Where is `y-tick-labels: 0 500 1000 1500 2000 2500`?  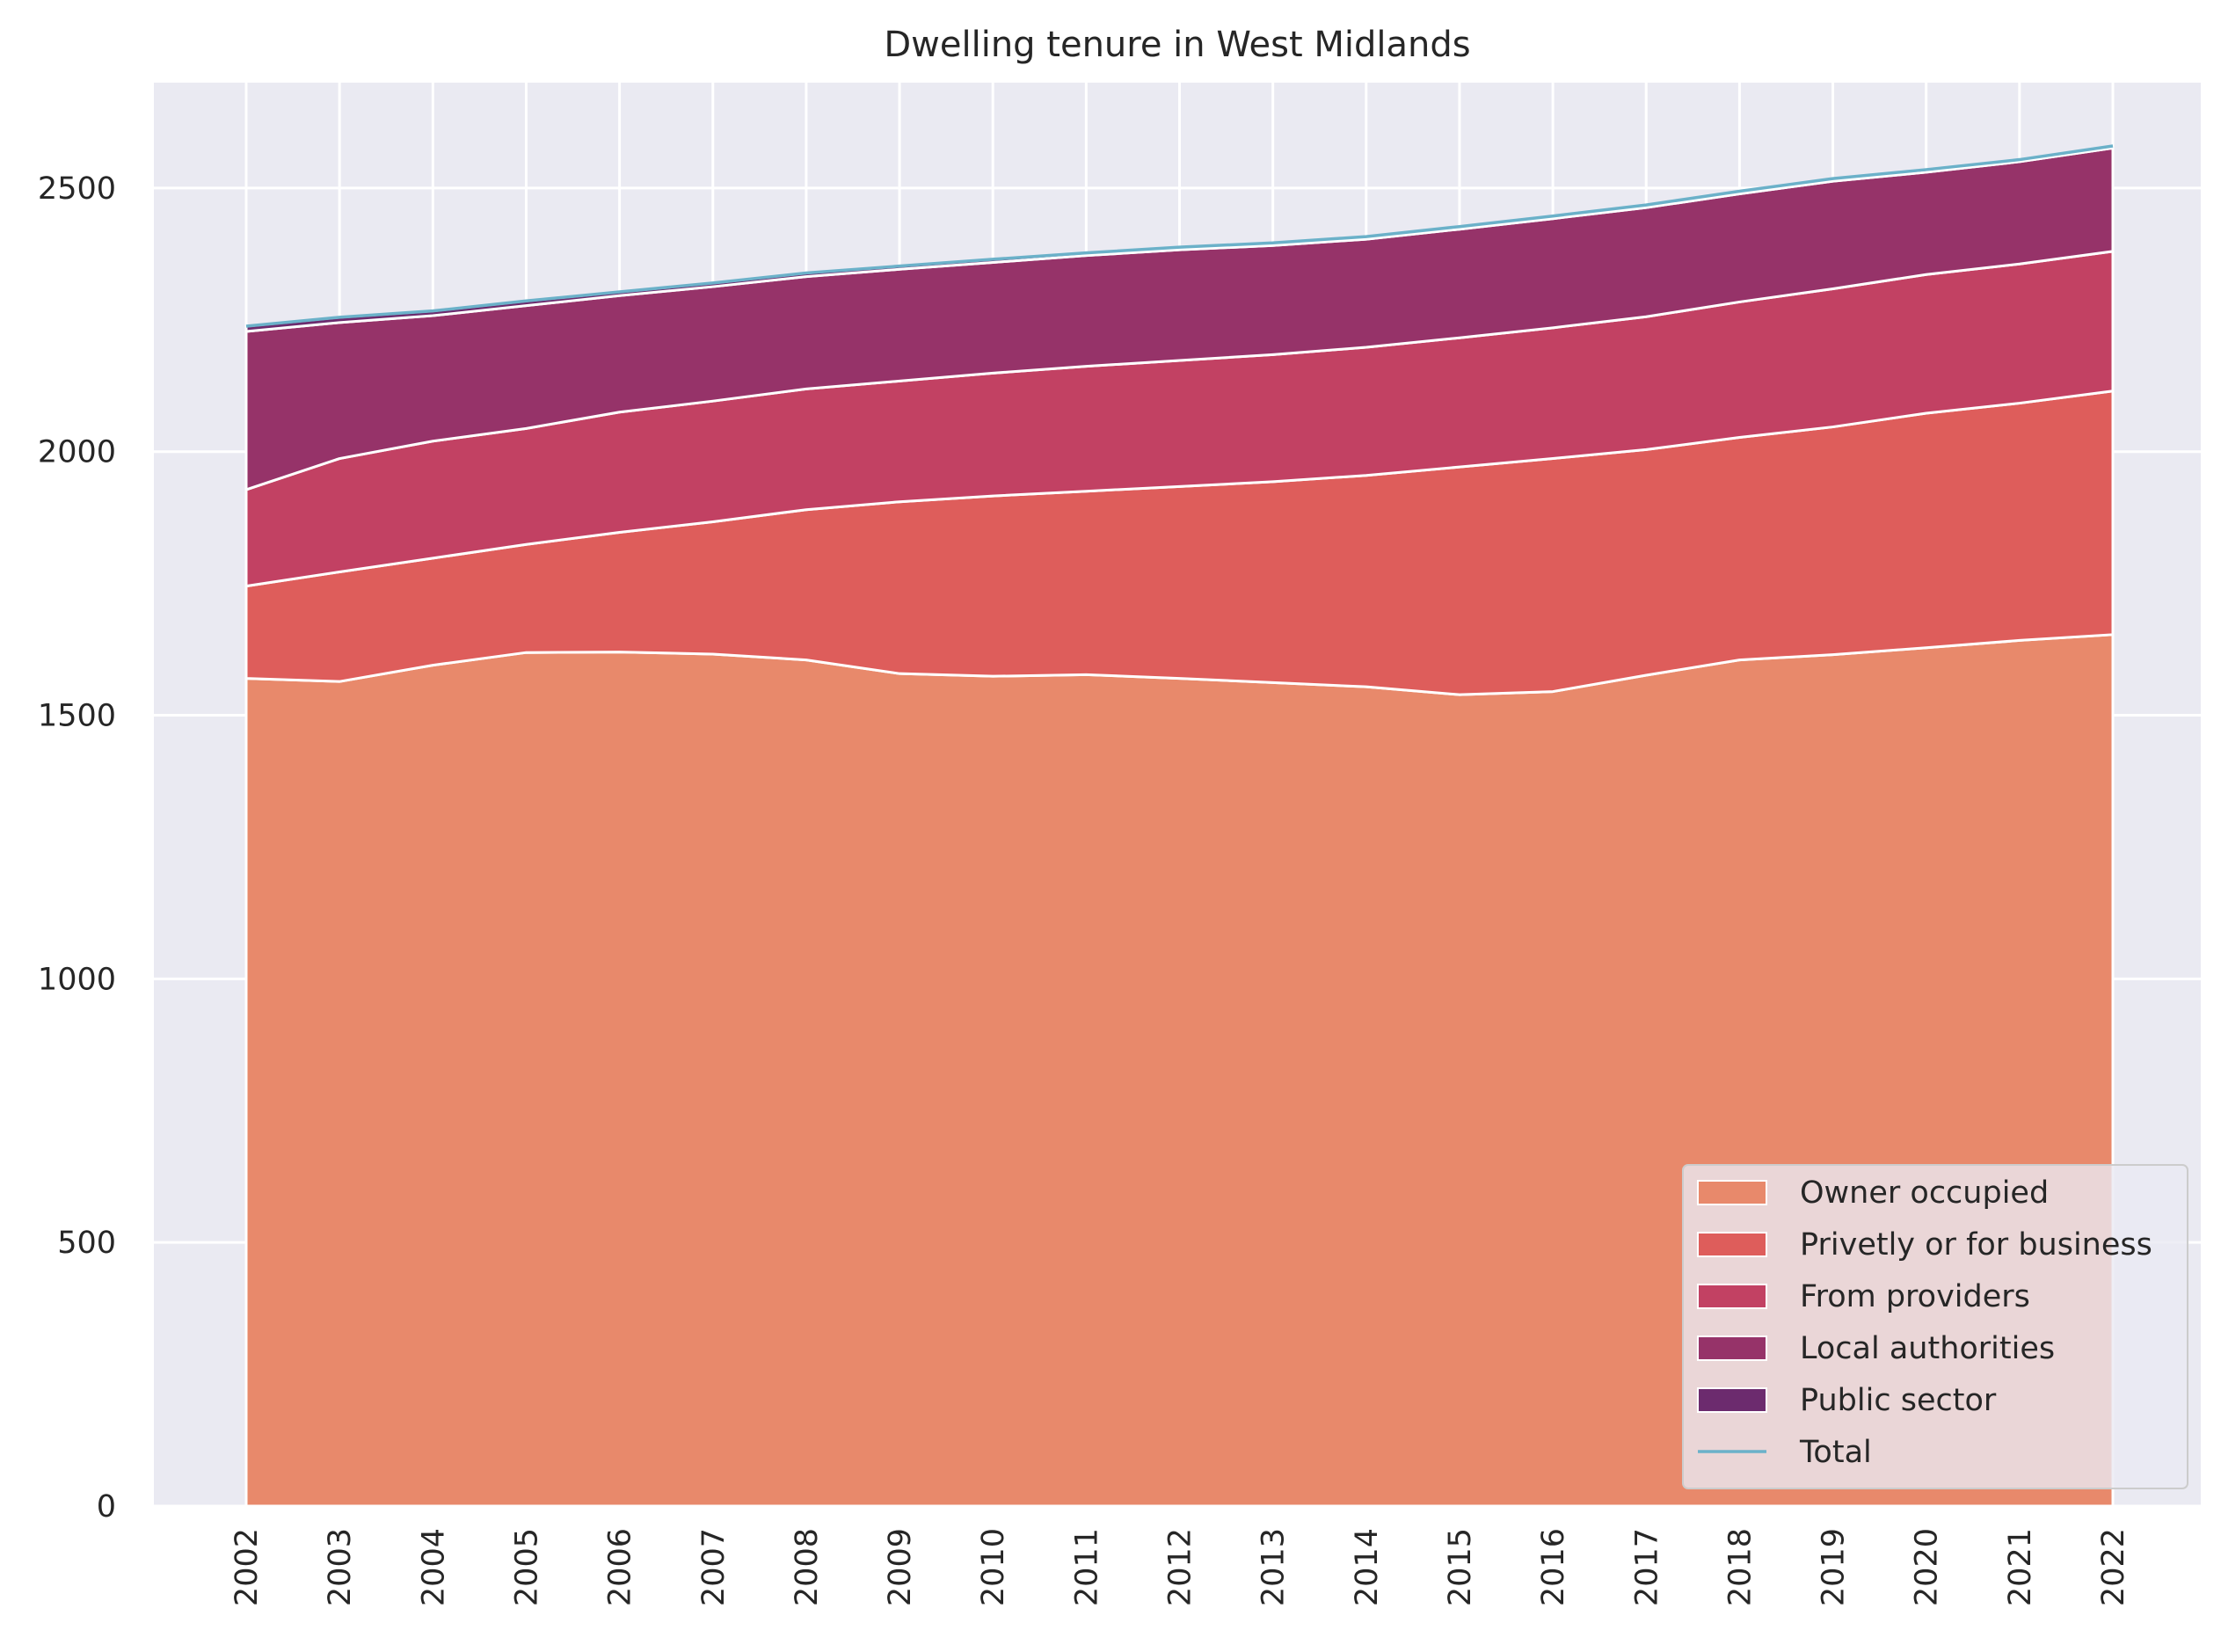 y-tick-labels: 0 500 1000 1500 2000 2500 is located at coordinates (77, 848).